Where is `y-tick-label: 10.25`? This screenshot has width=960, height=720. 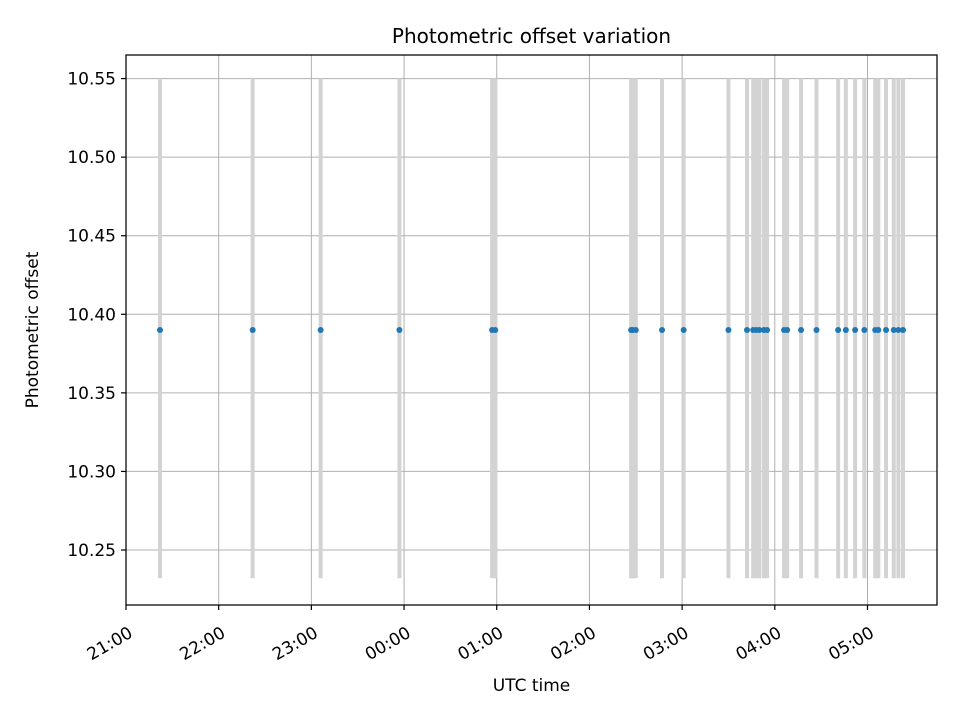 y-tick-label: 10.25 is located at coordinates (91, 551).